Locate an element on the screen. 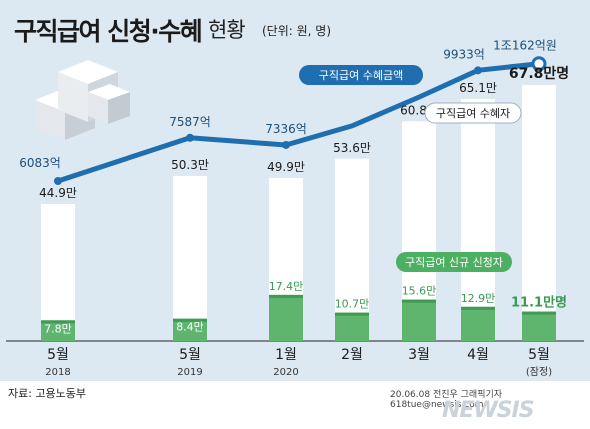 The image size is (590, 429). chart-title-suffix: 현황 is located at coordinates (227, 30).